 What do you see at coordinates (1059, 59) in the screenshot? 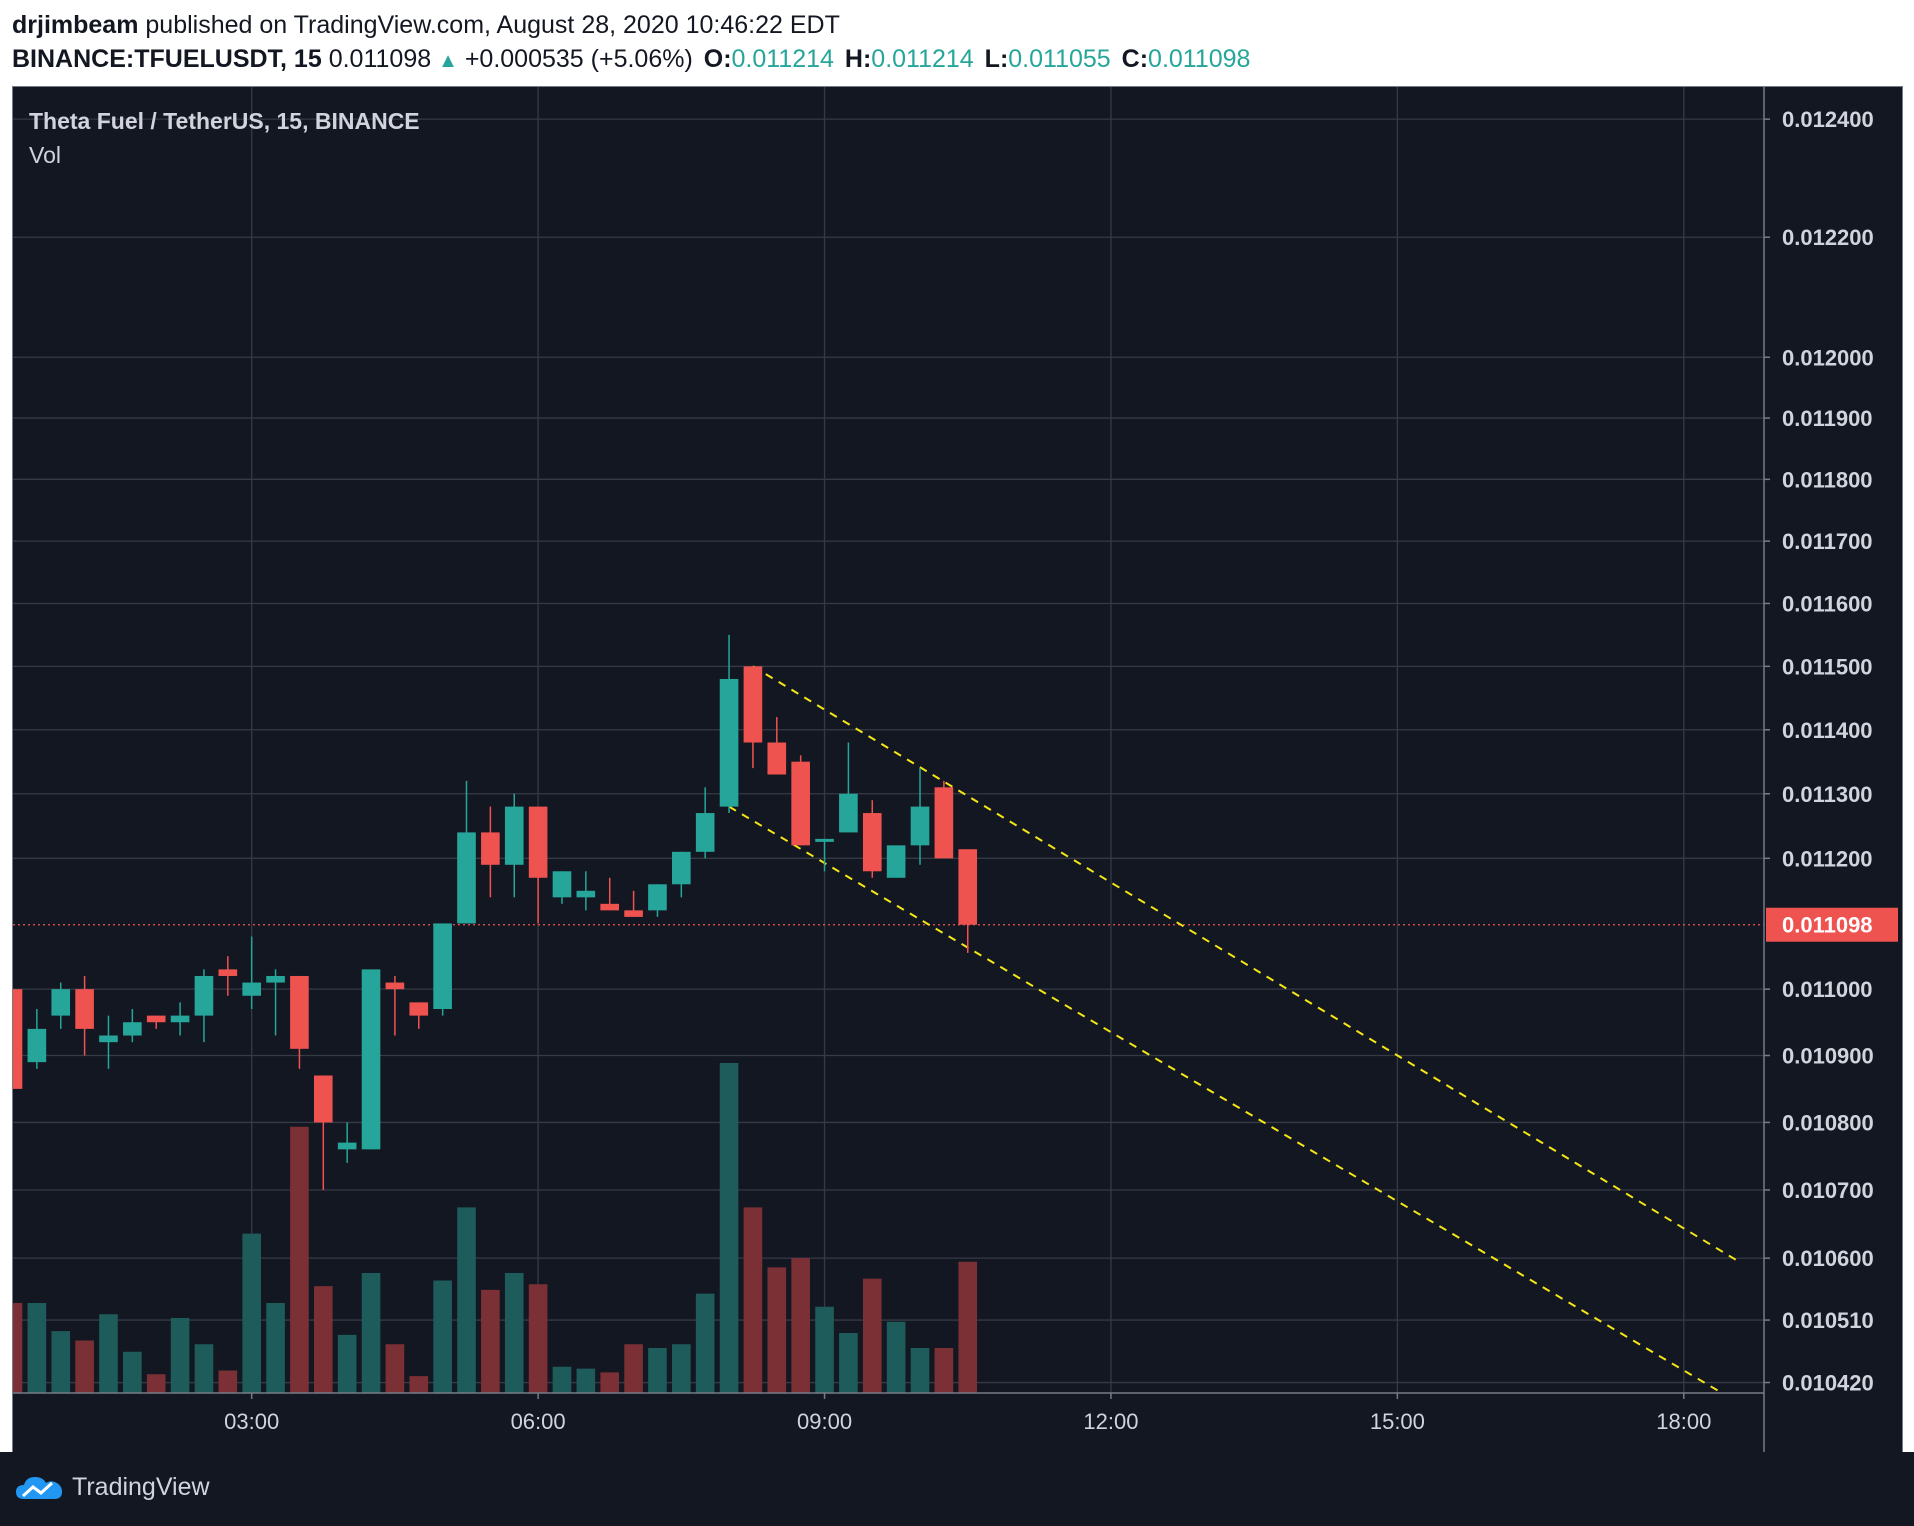
I see `low-value: 0.011055` at bounding box center [1059, 59].